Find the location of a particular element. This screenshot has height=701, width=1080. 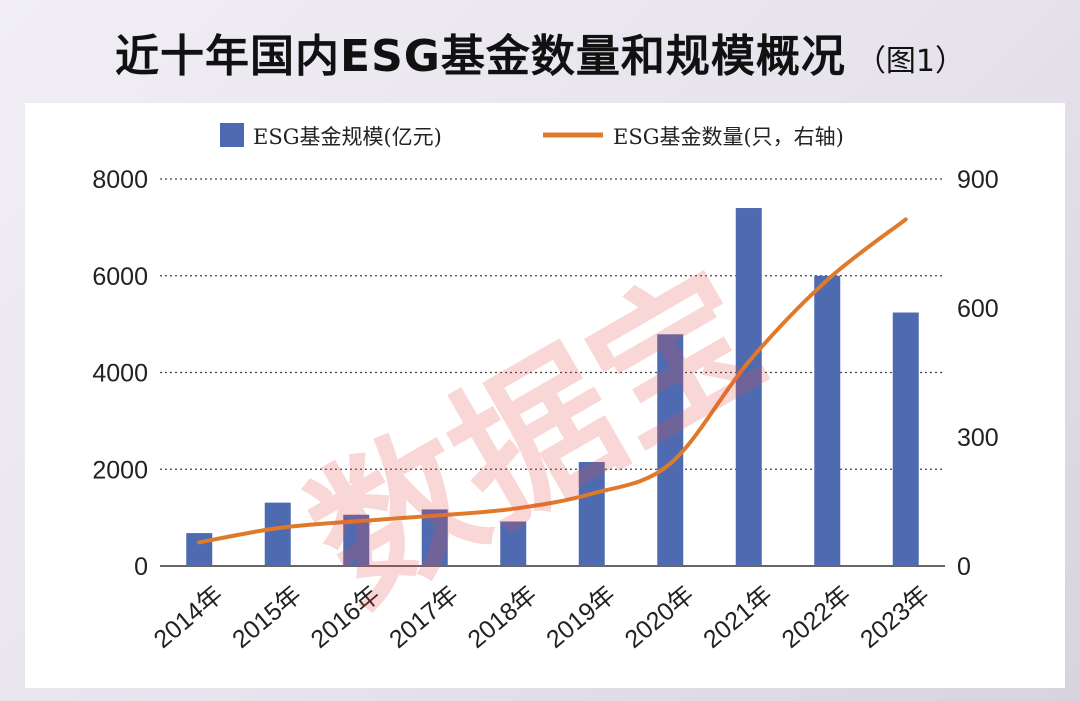

legend-bar-label: ESG基金规模(亿元) is located at coordinates (347, 137).